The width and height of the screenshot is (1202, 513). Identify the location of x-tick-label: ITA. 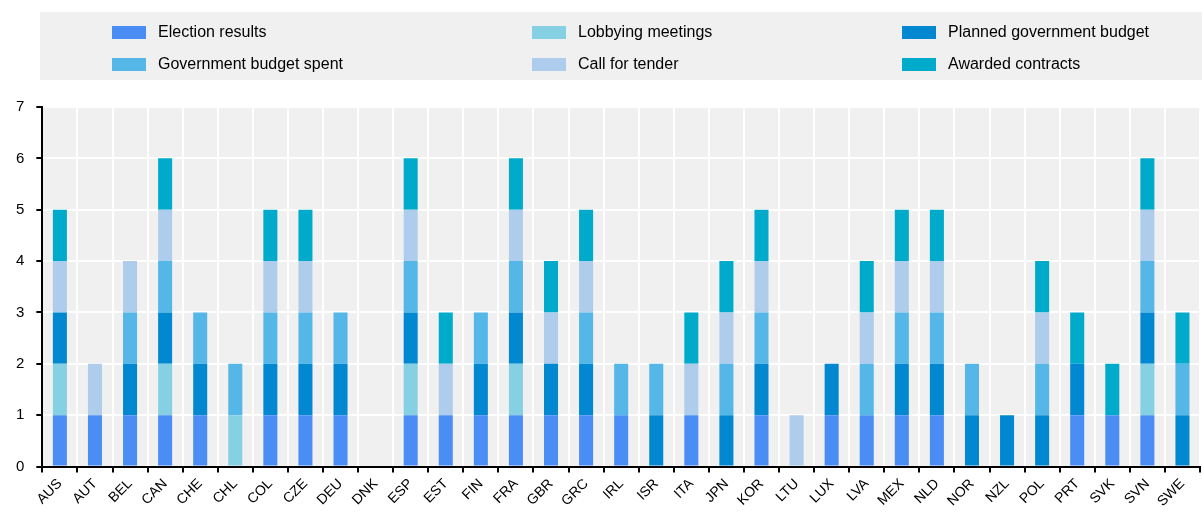
(683, 488).